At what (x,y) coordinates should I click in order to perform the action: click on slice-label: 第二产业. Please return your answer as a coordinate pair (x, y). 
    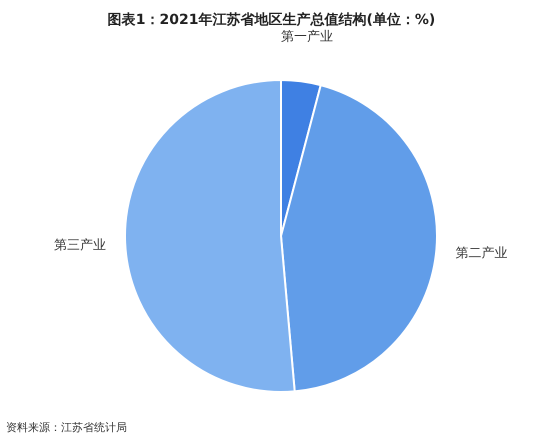
    Looking at the image, I should click on (481, 254).